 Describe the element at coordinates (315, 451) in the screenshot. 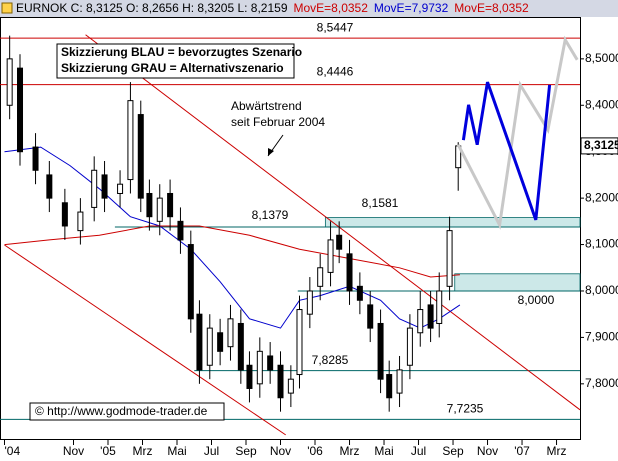

I see `x-tick-label: '06` at that location.